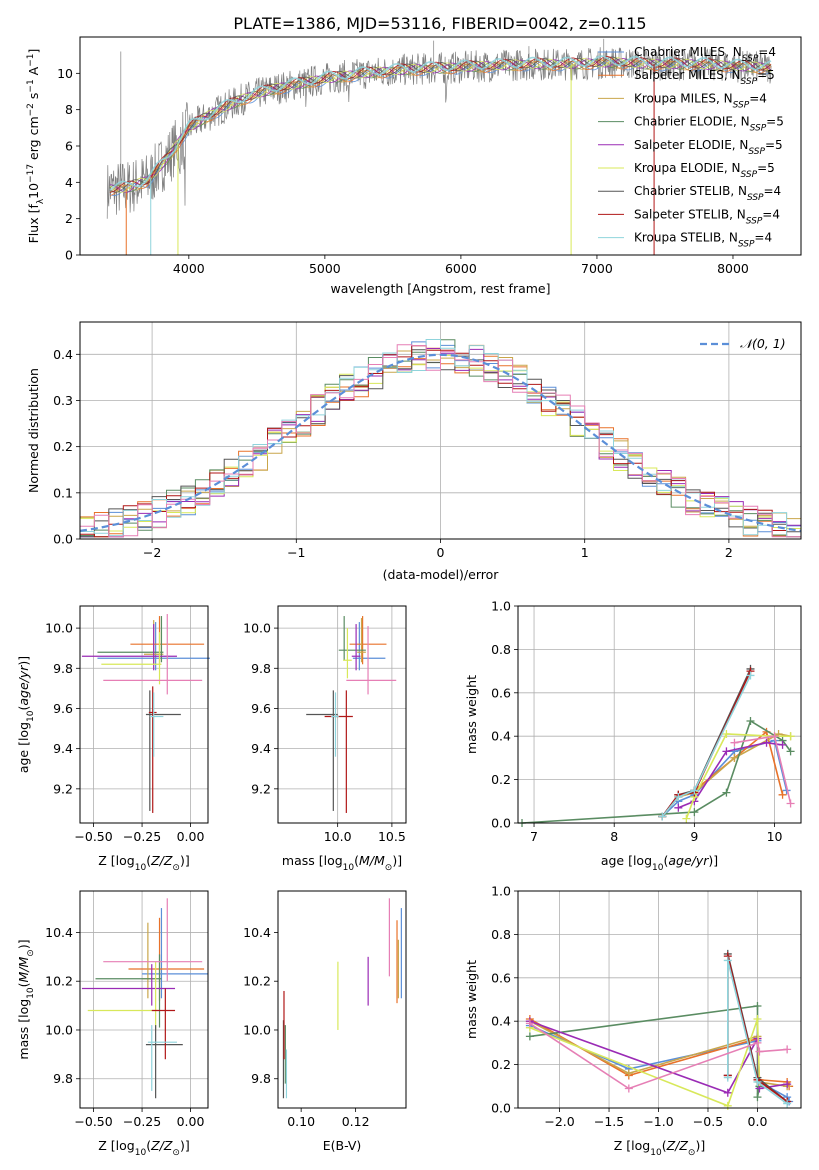 Image resolution: width=819 pixels, height=1170 pixels. I want to click on y-tick-label: 2, so click(69, 218).